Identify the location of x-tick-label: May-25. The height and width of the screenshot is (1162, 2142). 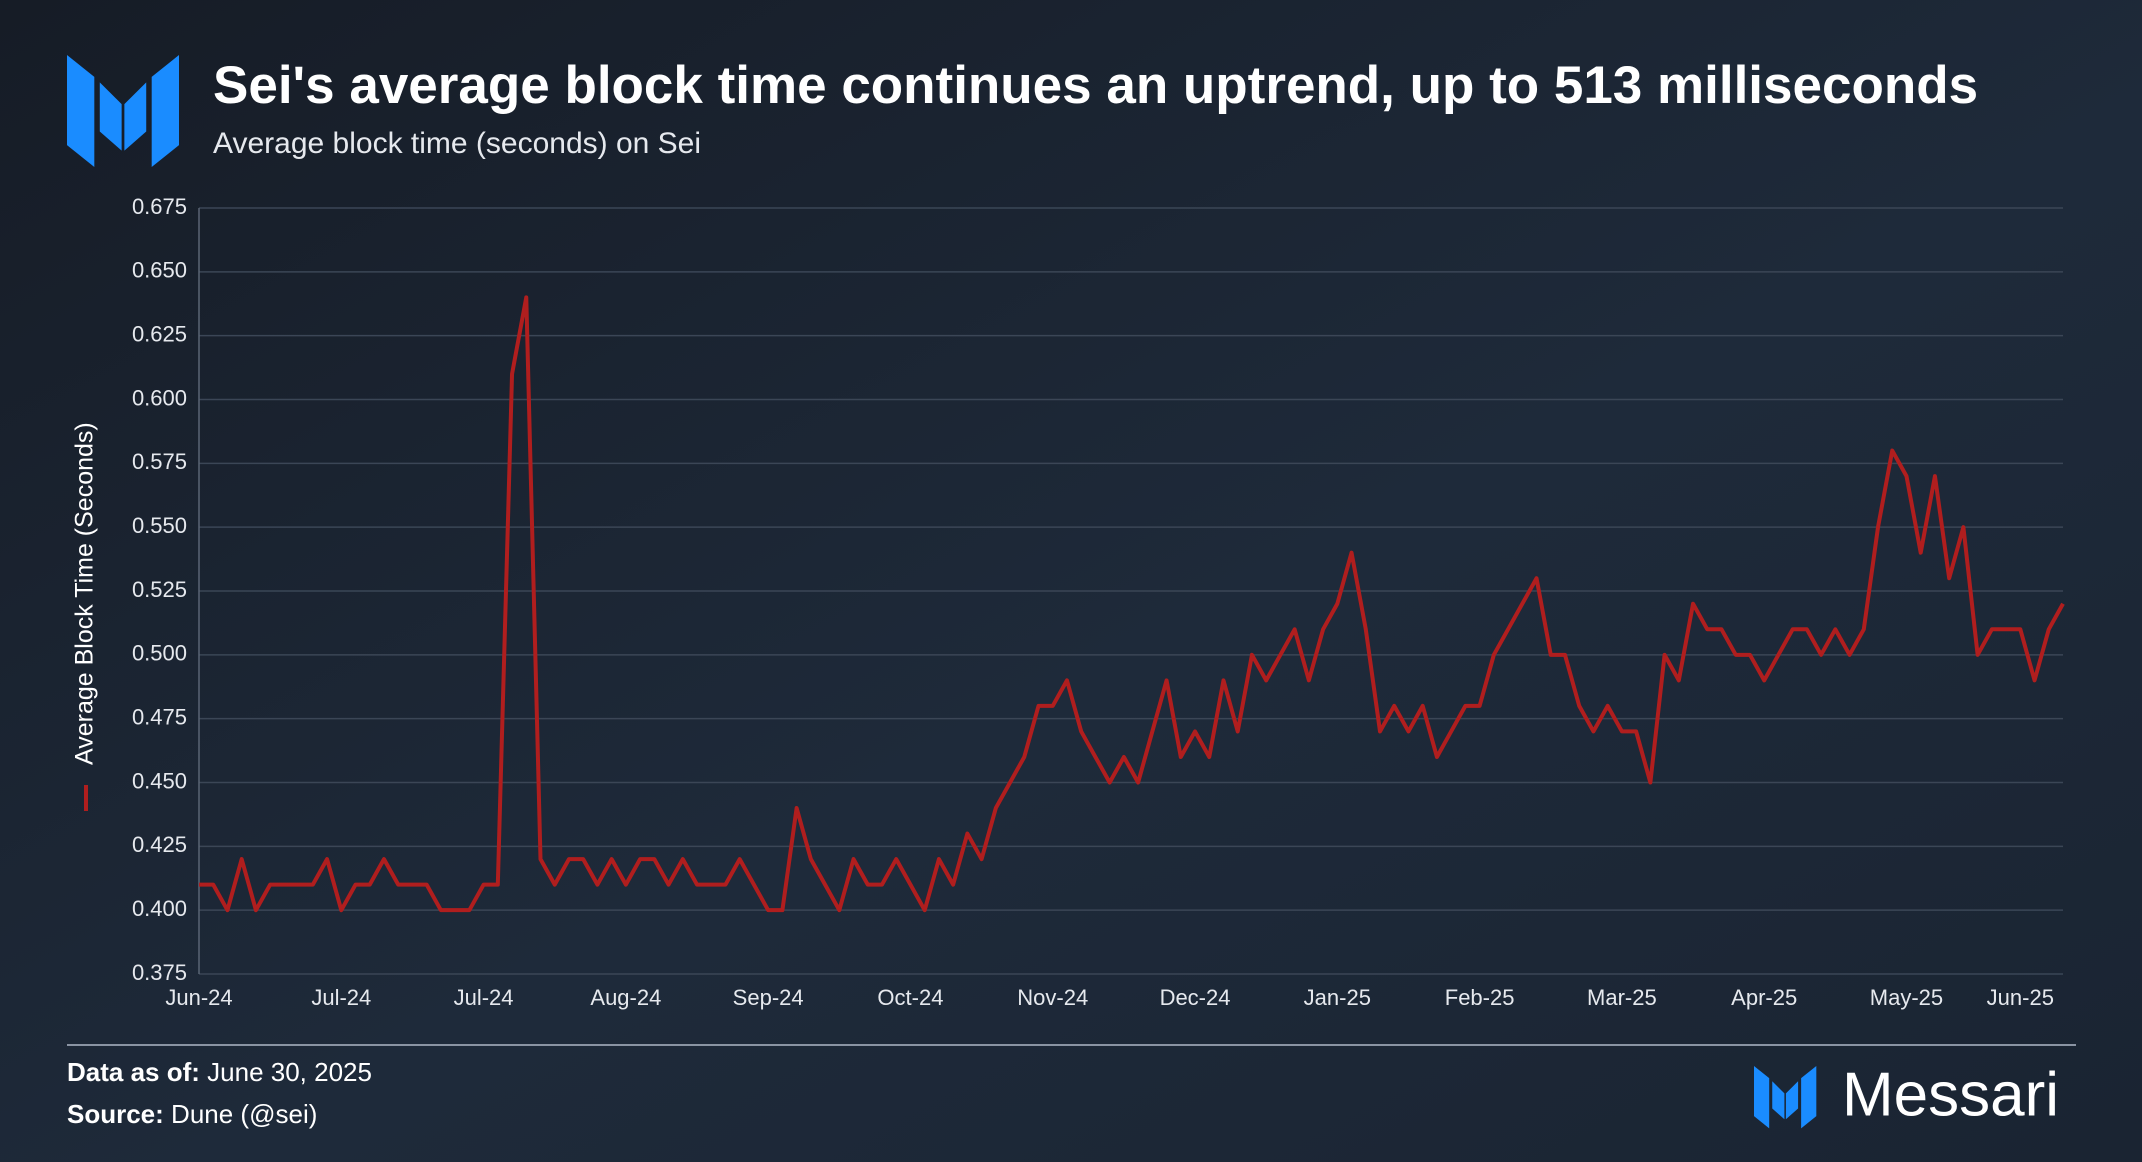
(1906, 997).